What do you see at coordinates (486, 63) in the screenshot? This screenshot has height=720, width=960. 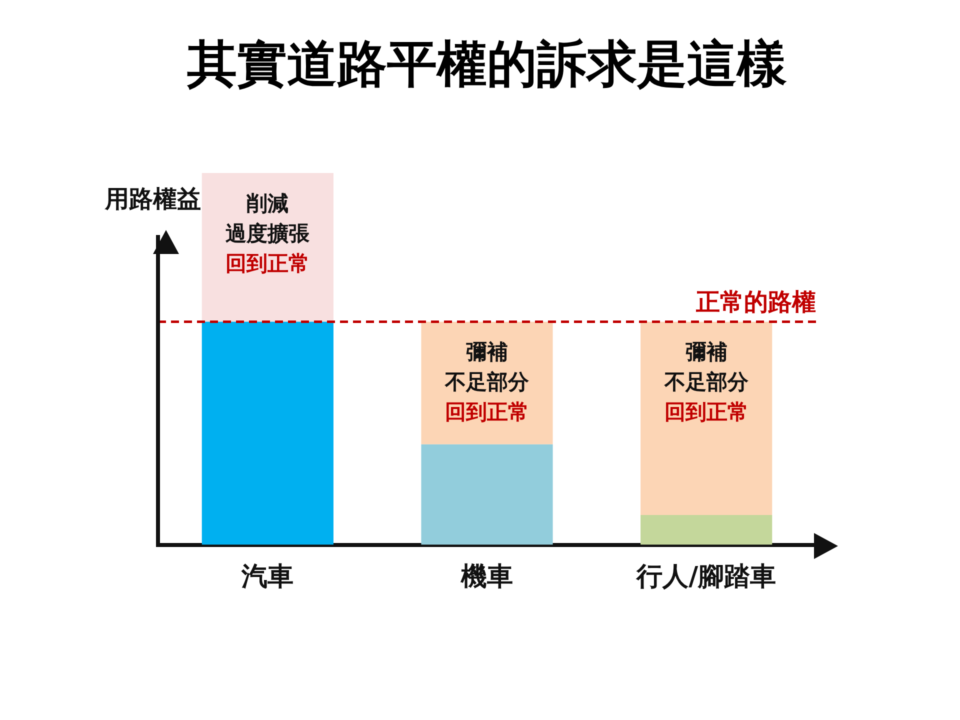 I see `chart-title: 其實道路平權的訴求是這樣` at bounding box center [486, 63].